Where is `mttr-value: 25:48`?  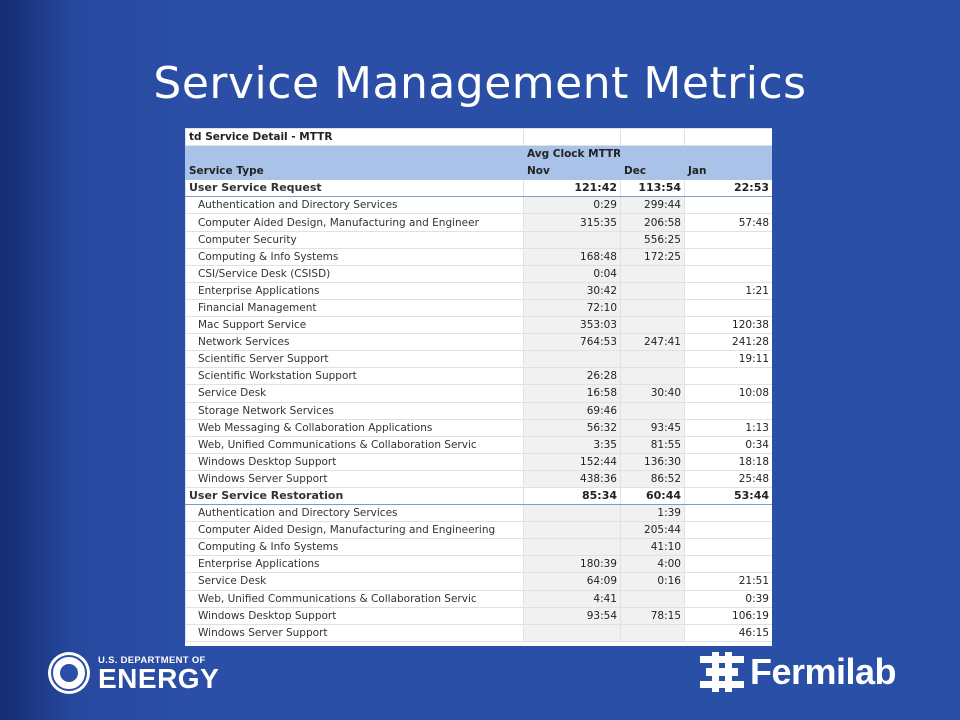
mttr-value: 25:48 is located at coordinates (728, 478).